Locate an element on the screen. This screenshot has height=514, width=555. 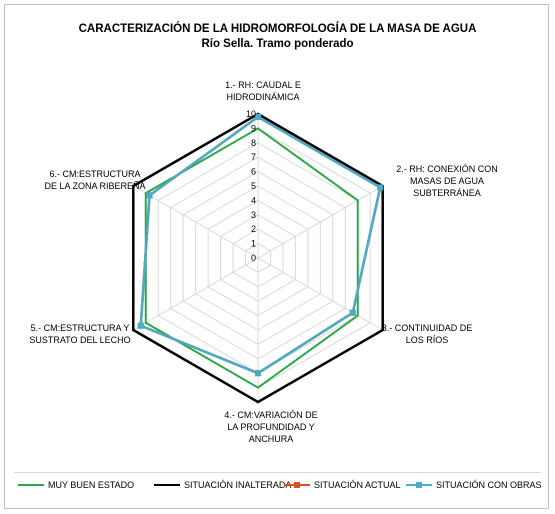
axis-label-5: SUSTRATO DEL LECHO is located at coordinates (79, 340).